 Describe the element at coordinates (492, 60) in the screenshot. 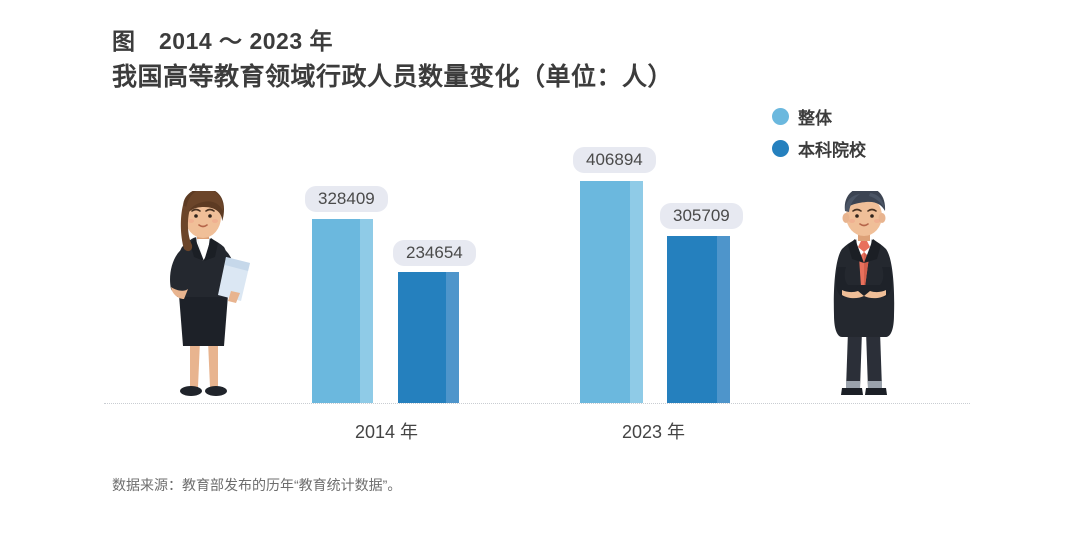

I see `page-title: 图 2014 ～ 2023 年 我国高等教育领域行政人员数量变化（单位：人）` at that location.